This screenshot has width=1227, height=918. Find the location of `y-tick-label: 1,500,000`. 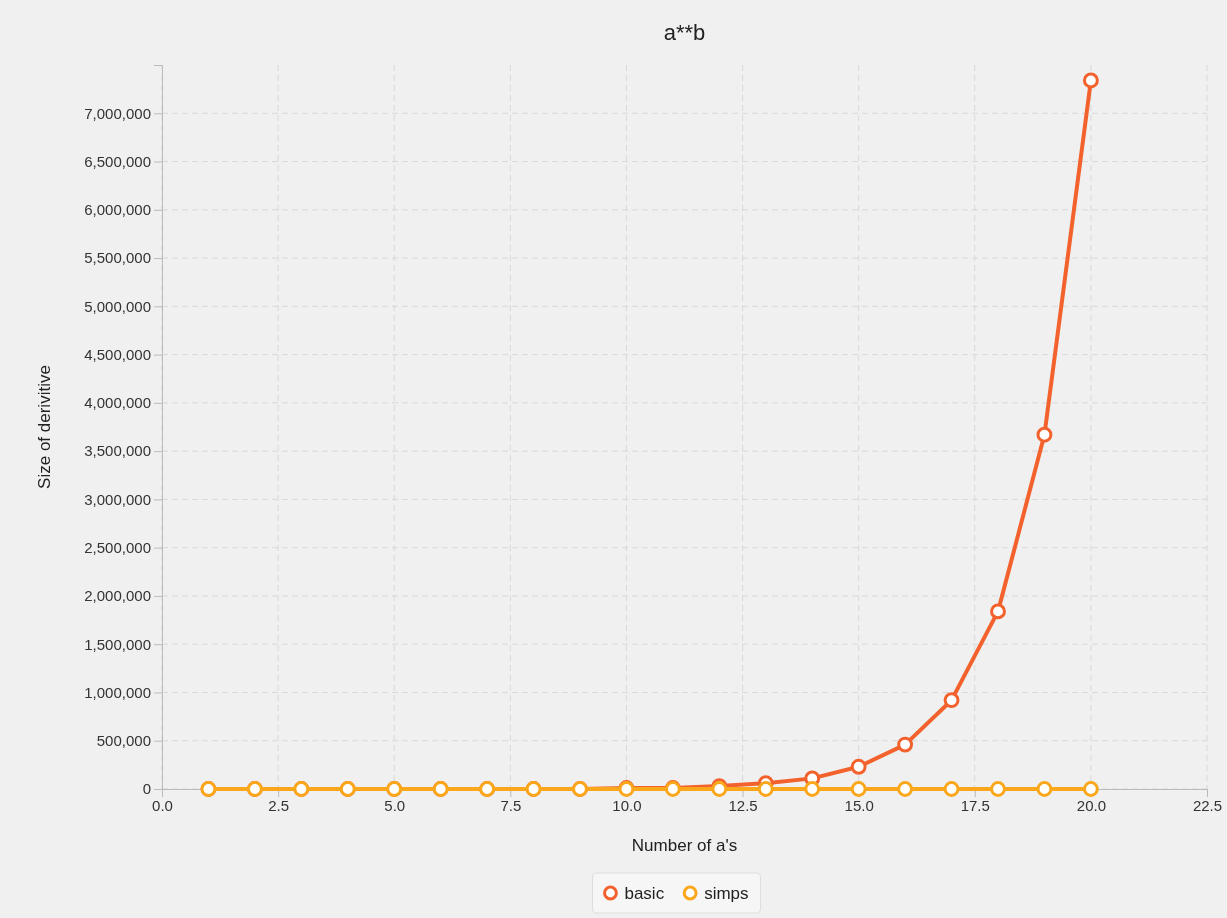

y-tick-label: 1,500,000 is located at coordinates (117, 644).